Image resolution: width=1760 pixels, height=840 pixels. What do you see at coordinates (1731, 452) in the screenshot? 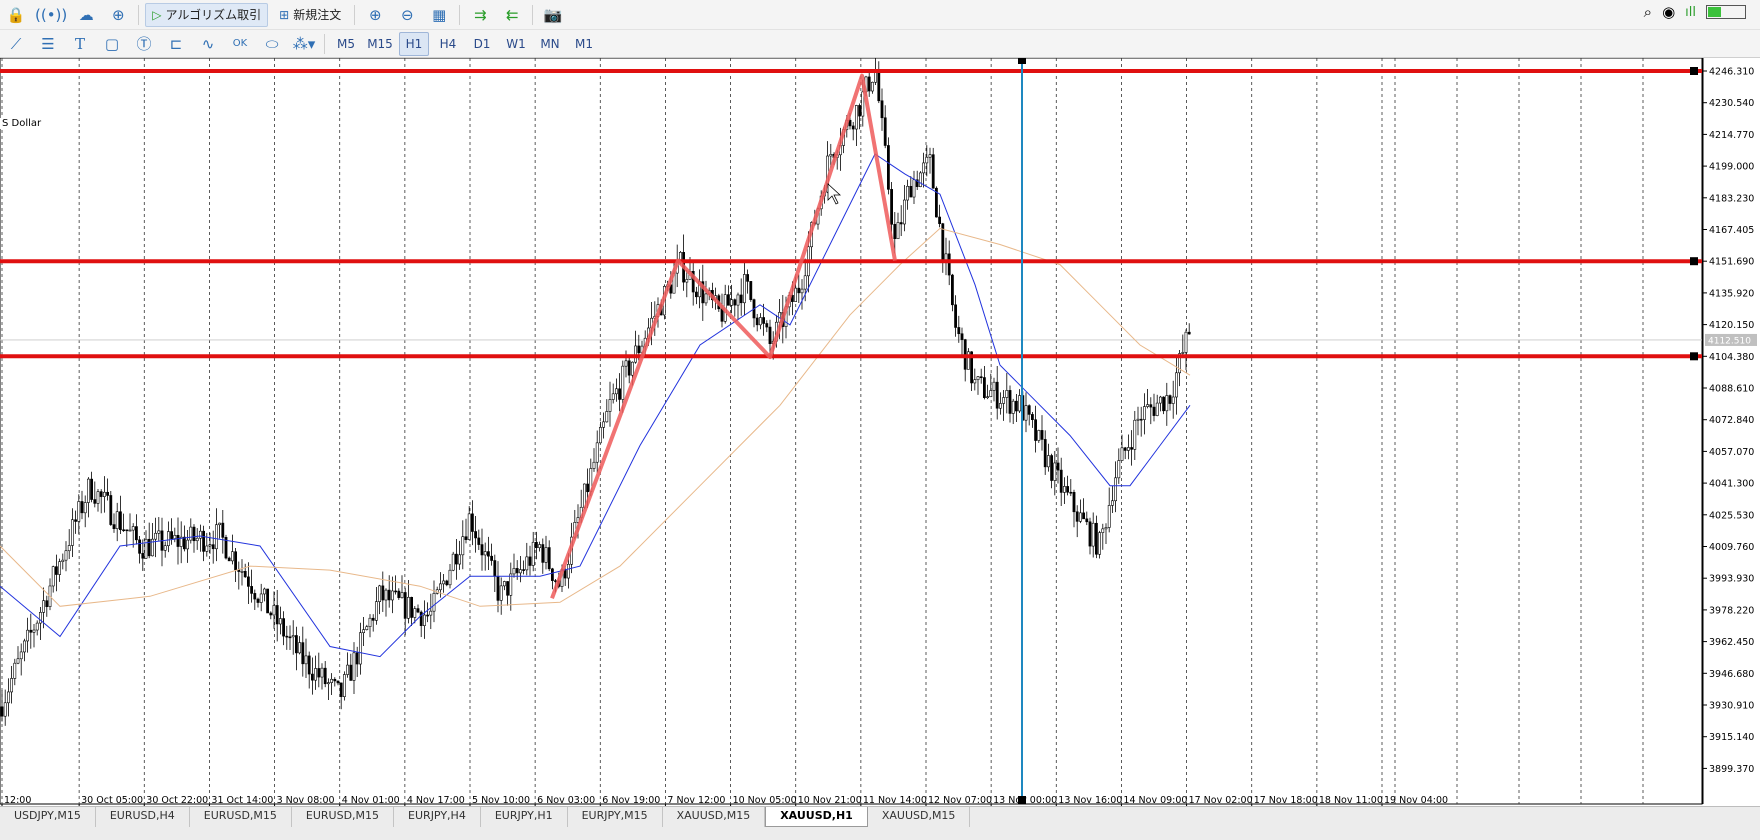
I see `price-label: 4057.070` at bounding box center [1731, 452].